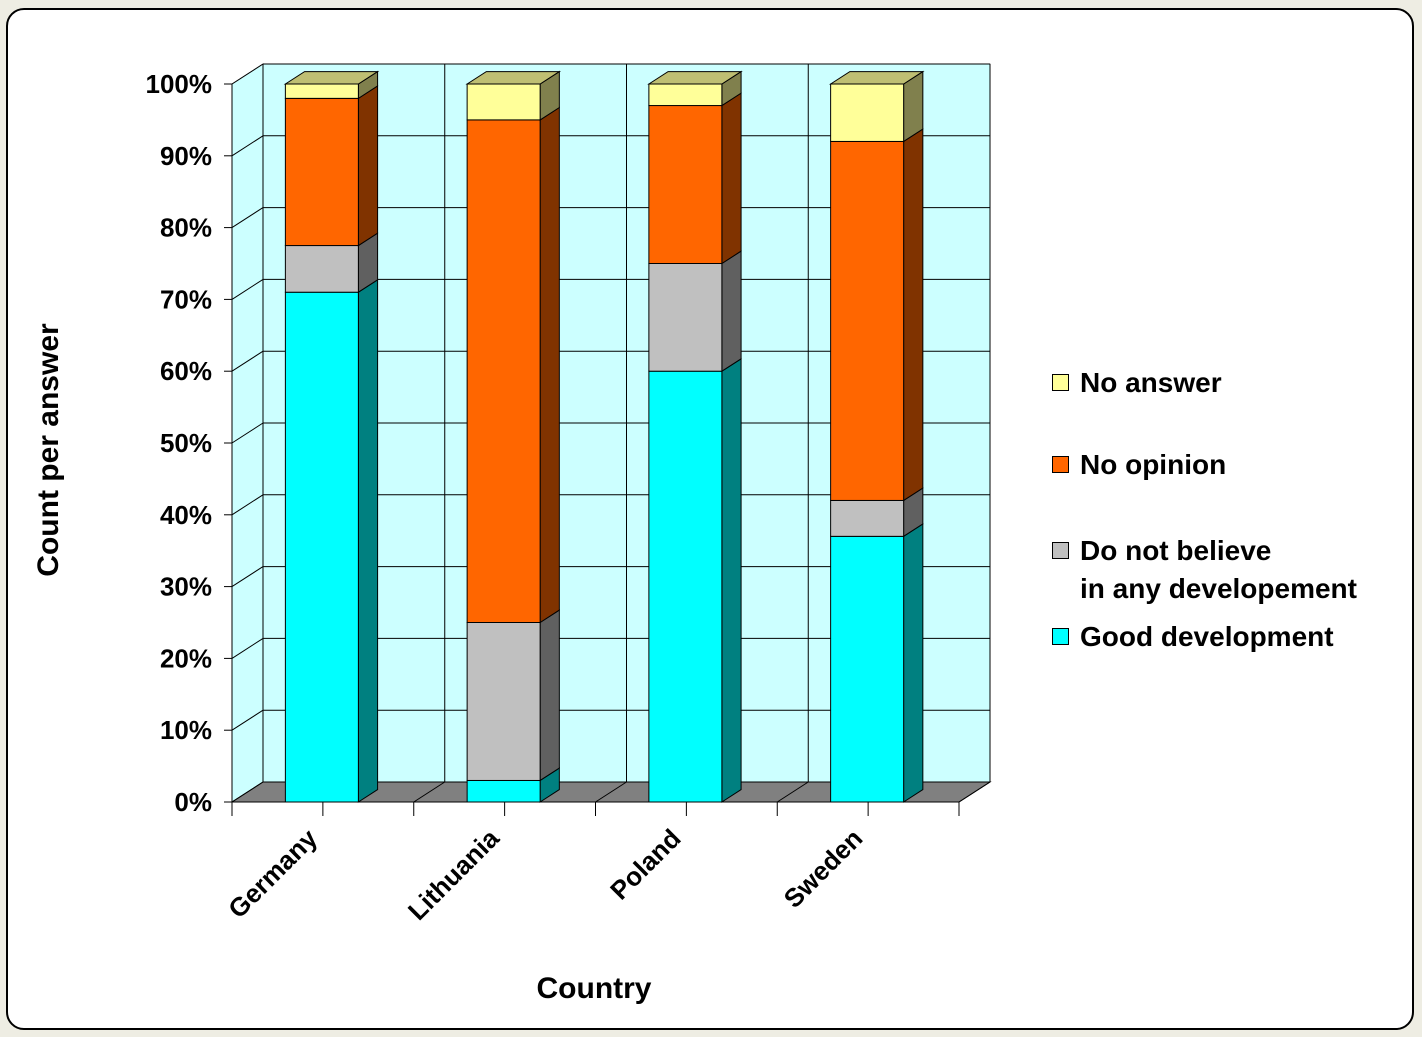 Image resolution: width=1422 pixels, height=1037 pixels. What do you see at coordinates (186, 156) in the screenshot?
I see `y-tick-label: 90%` at bounding box center [186, 156].